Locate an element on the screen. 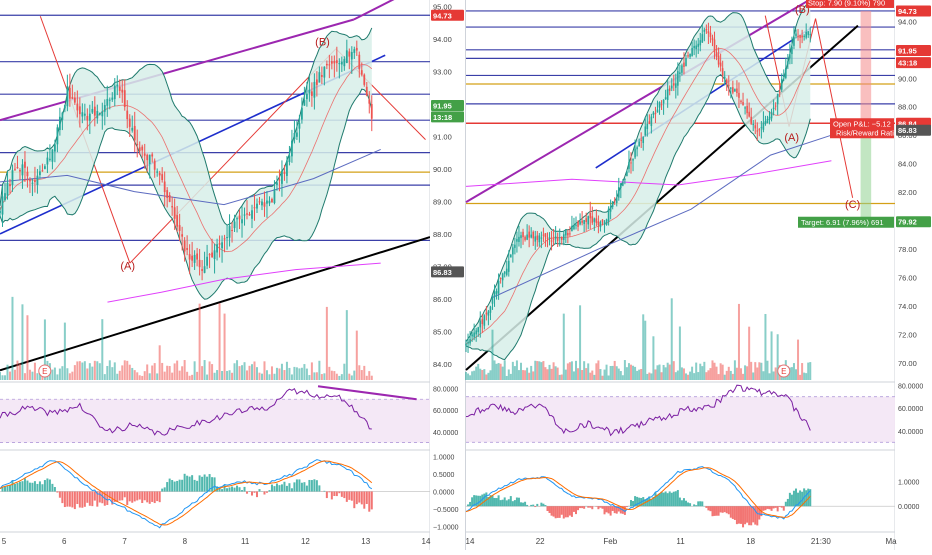  left-rsi-tick-label: 40.0000 is located at coordinates (445, 433).